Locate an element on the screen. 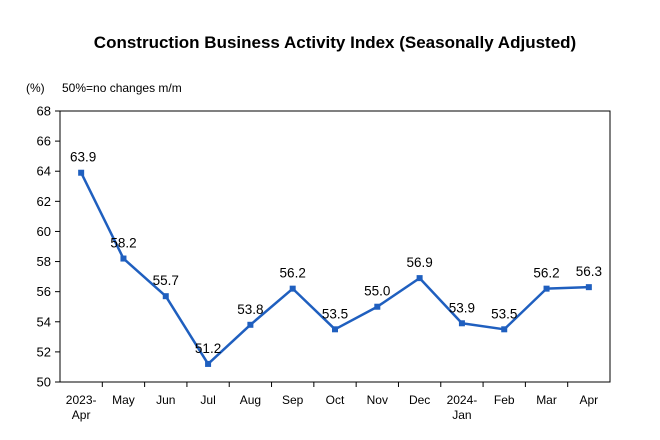 This screenshot has height=440, width=660. x-tick-label: Mar is located at coordinates (546, 400).